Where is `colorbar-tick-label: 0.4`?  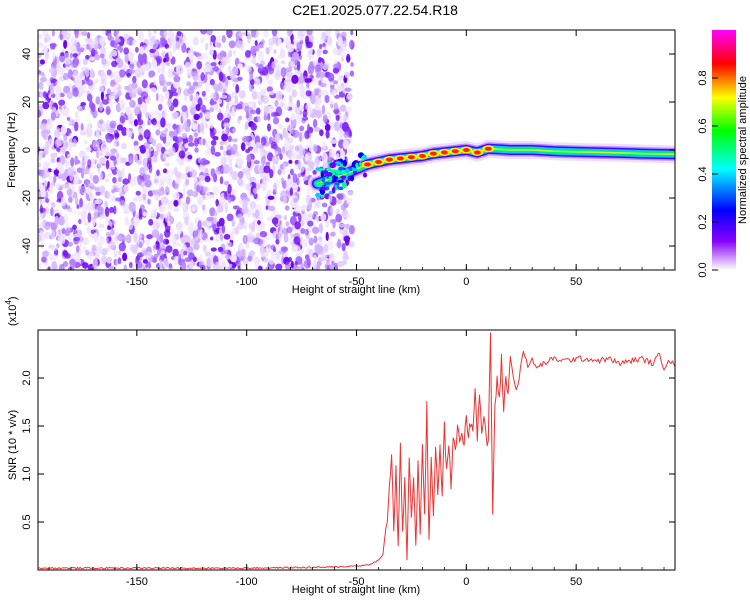 colorbar-tick-label: 0.4 is located at coordinates (703, 173).